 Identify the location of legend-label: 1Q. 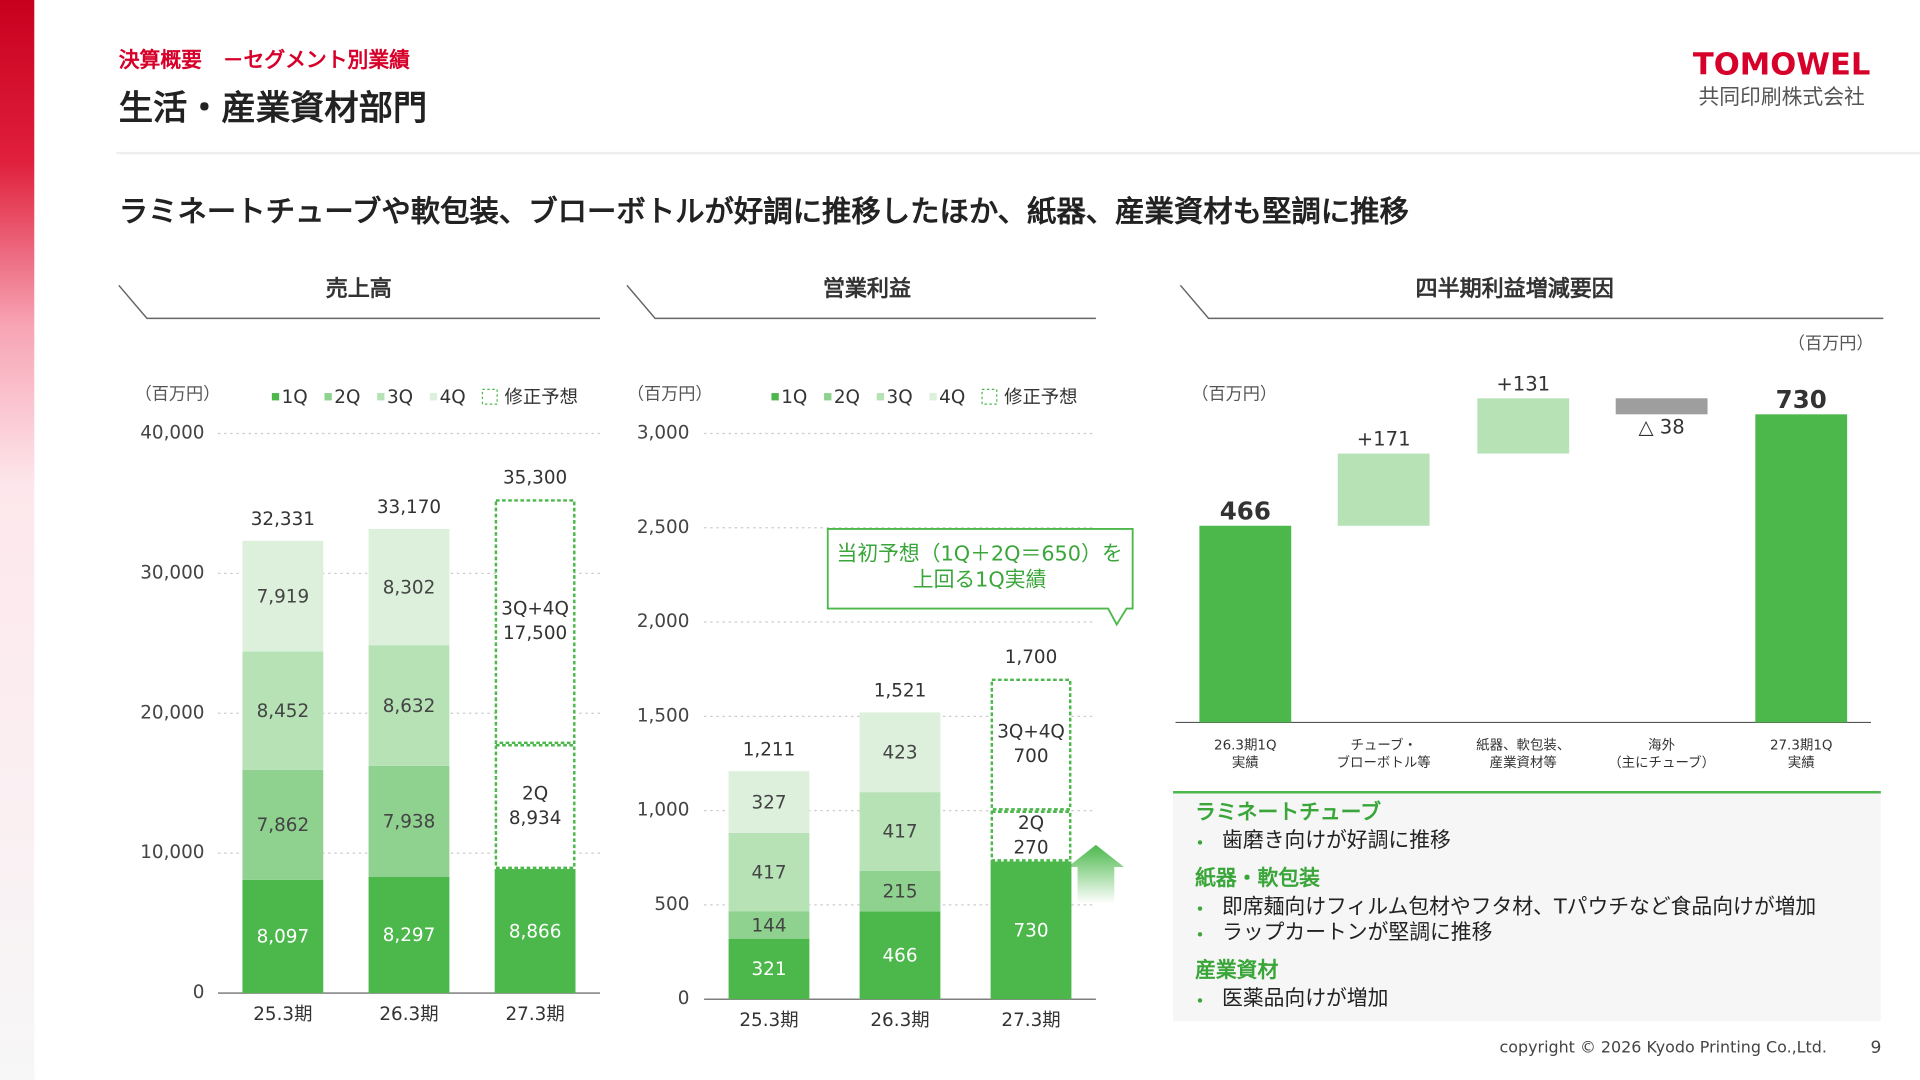
(295, 397).